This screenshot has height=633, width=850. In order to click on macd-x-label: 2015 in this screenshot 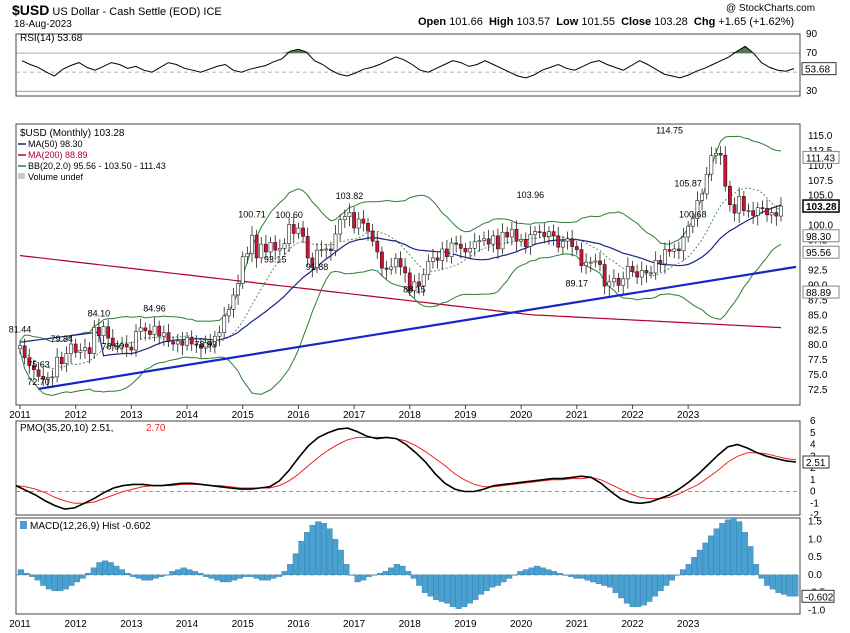, I will do `click(243, 624)`.